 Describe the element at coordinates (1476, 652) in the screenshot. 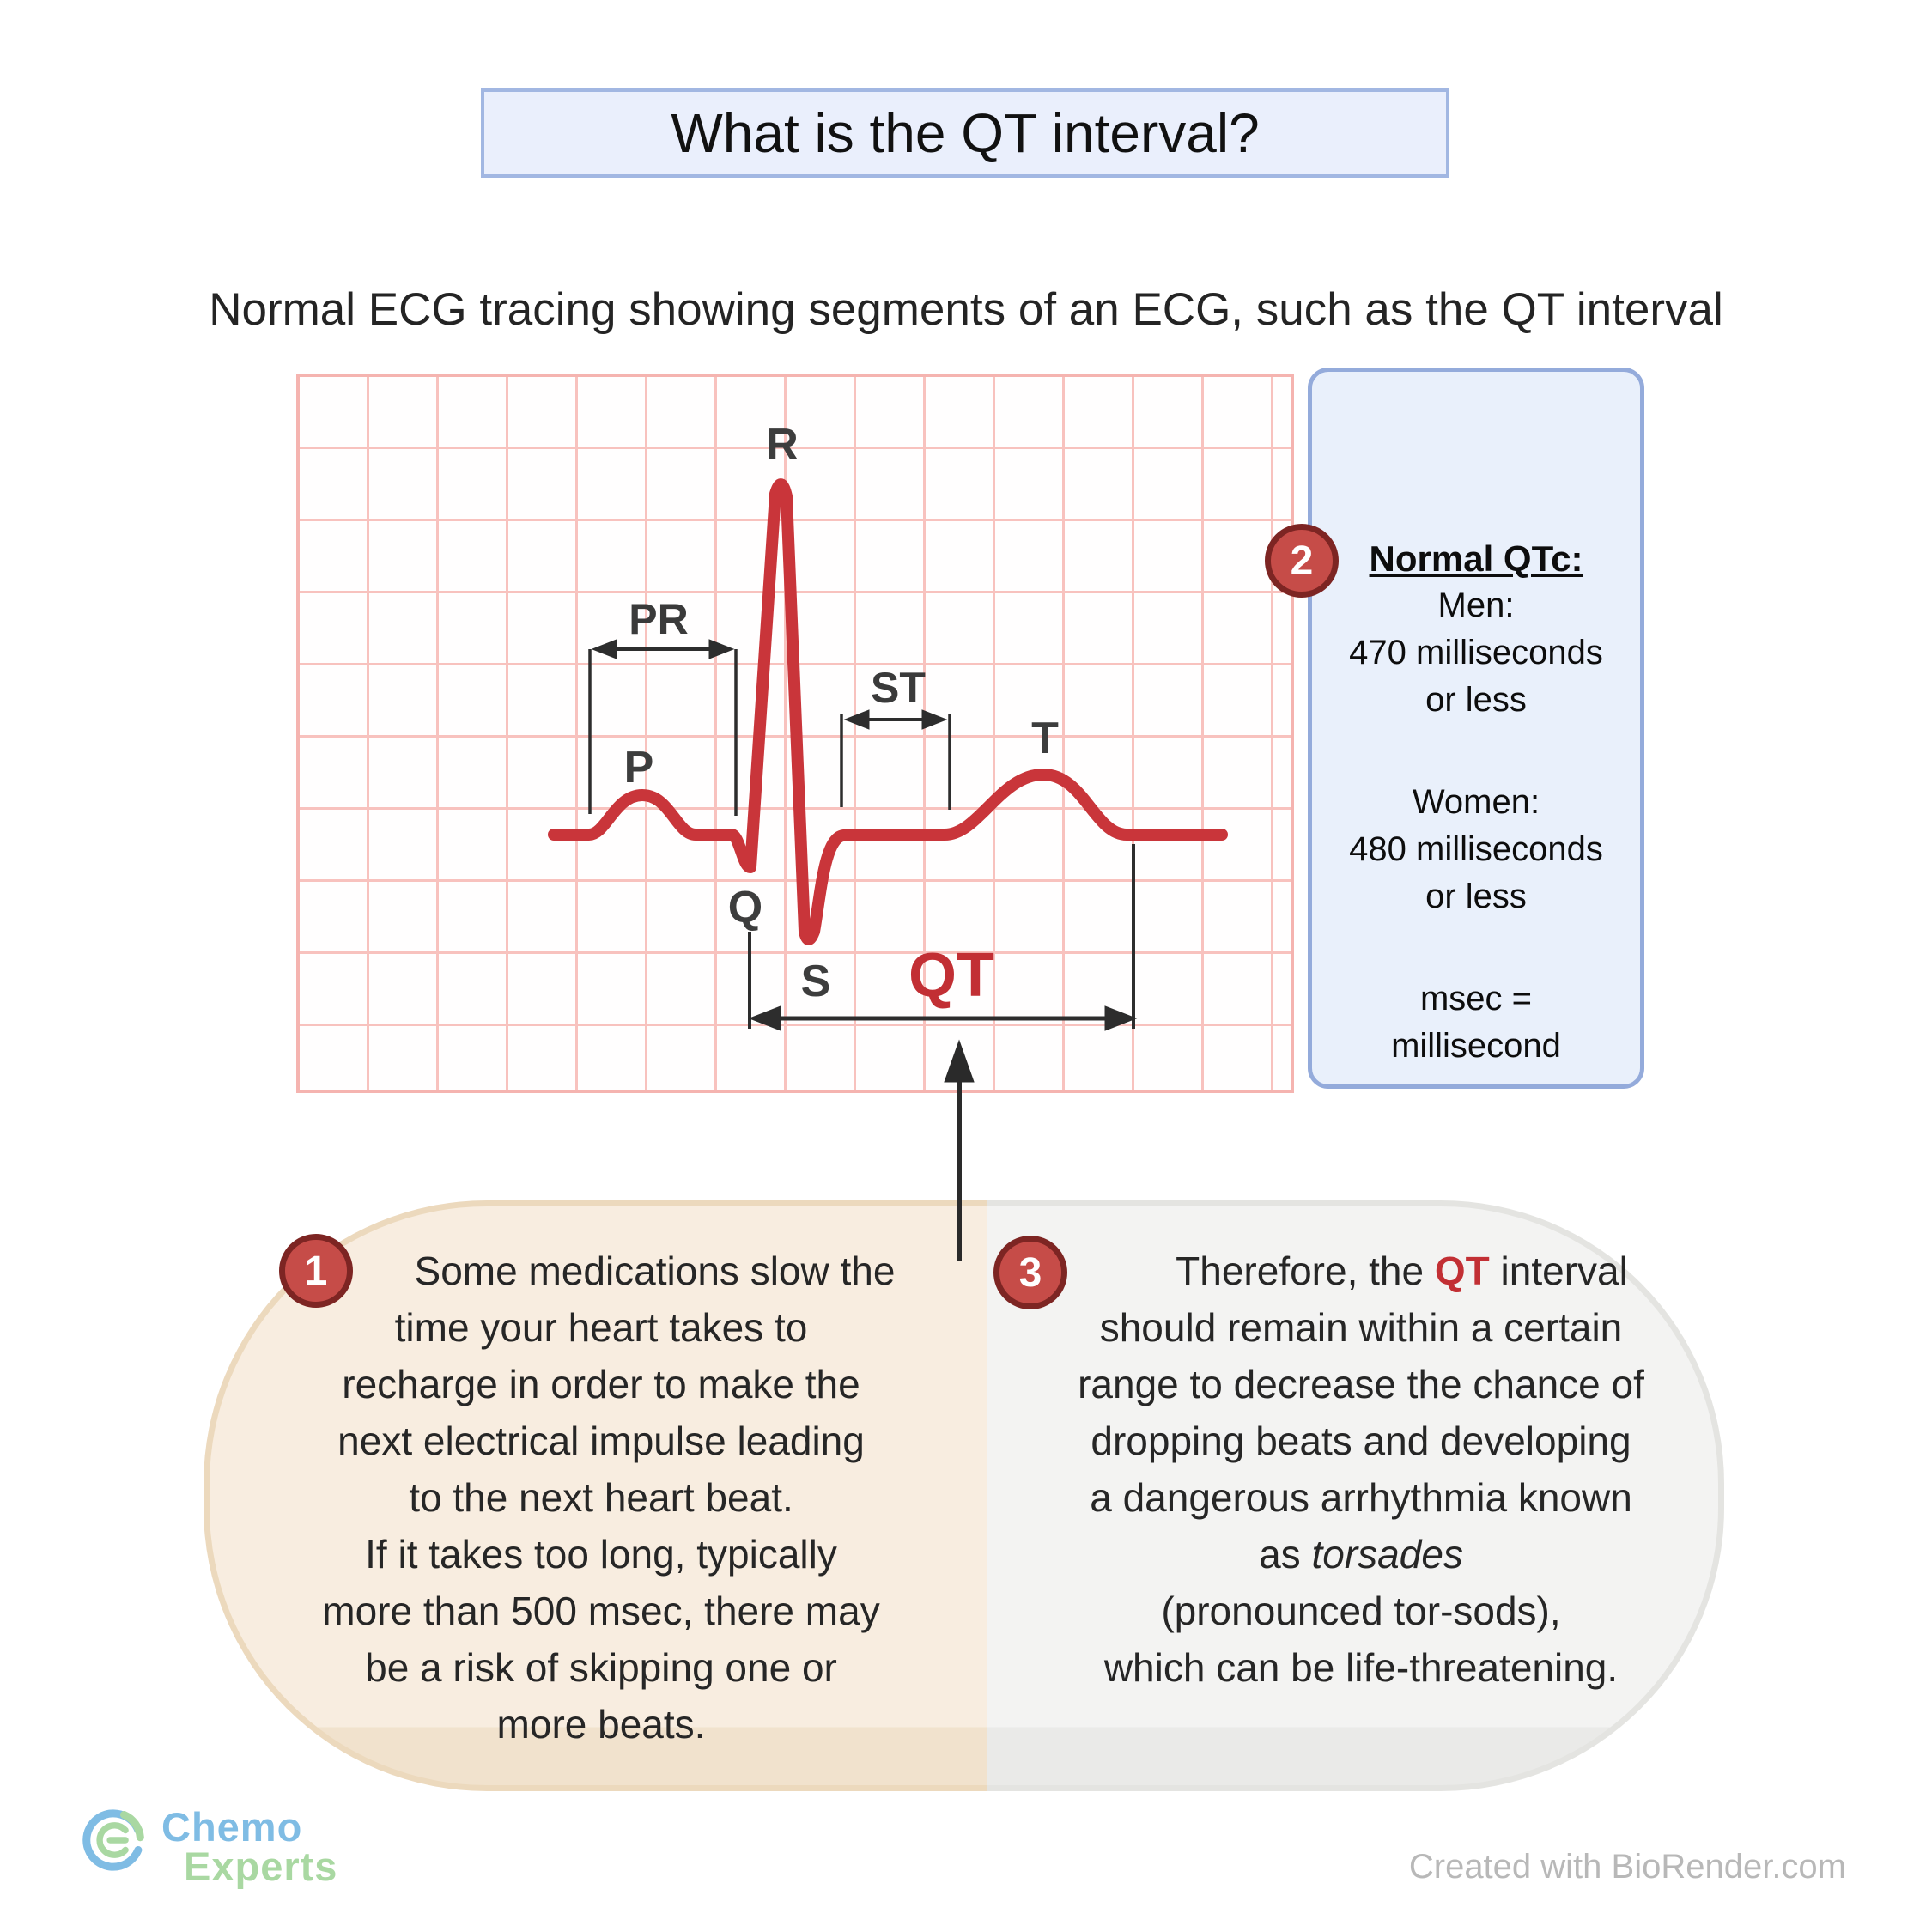

I see `qtc-men-value: 470 milliseconds` at that location.